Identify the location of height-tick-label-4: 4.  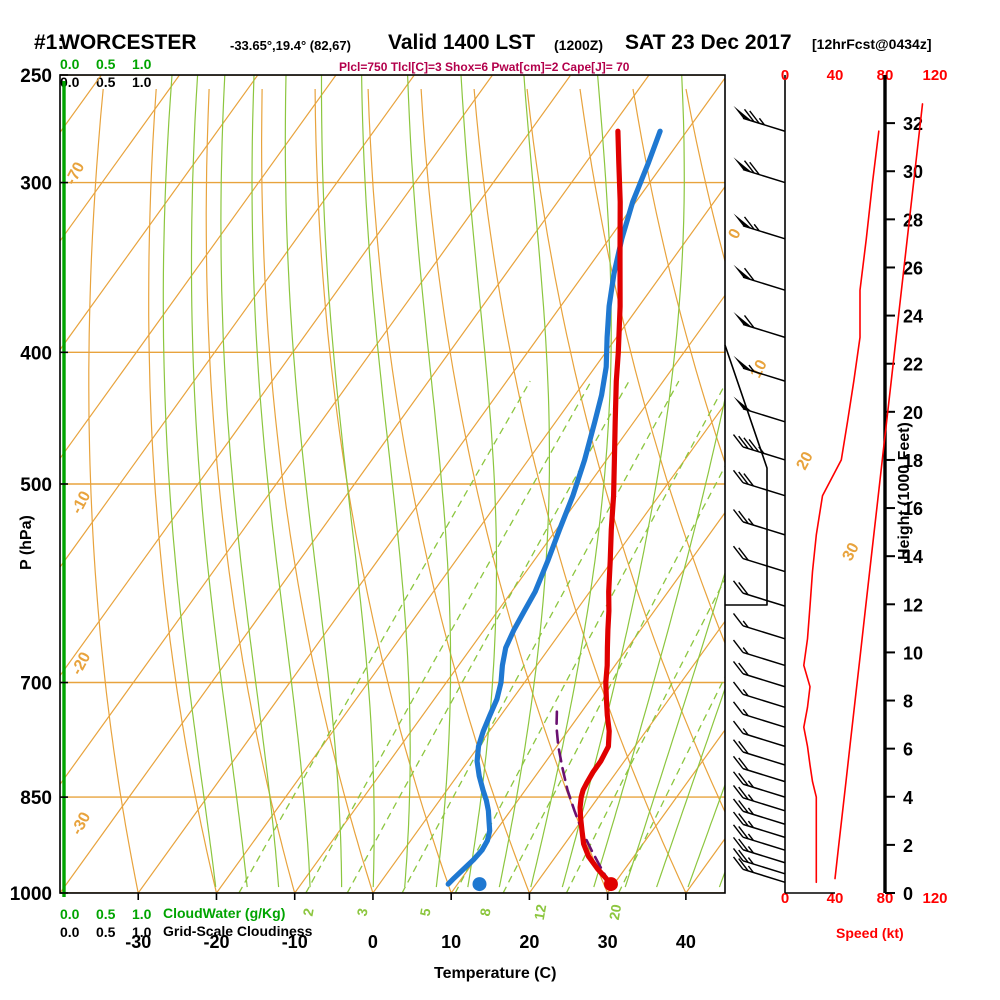
(908, 798).